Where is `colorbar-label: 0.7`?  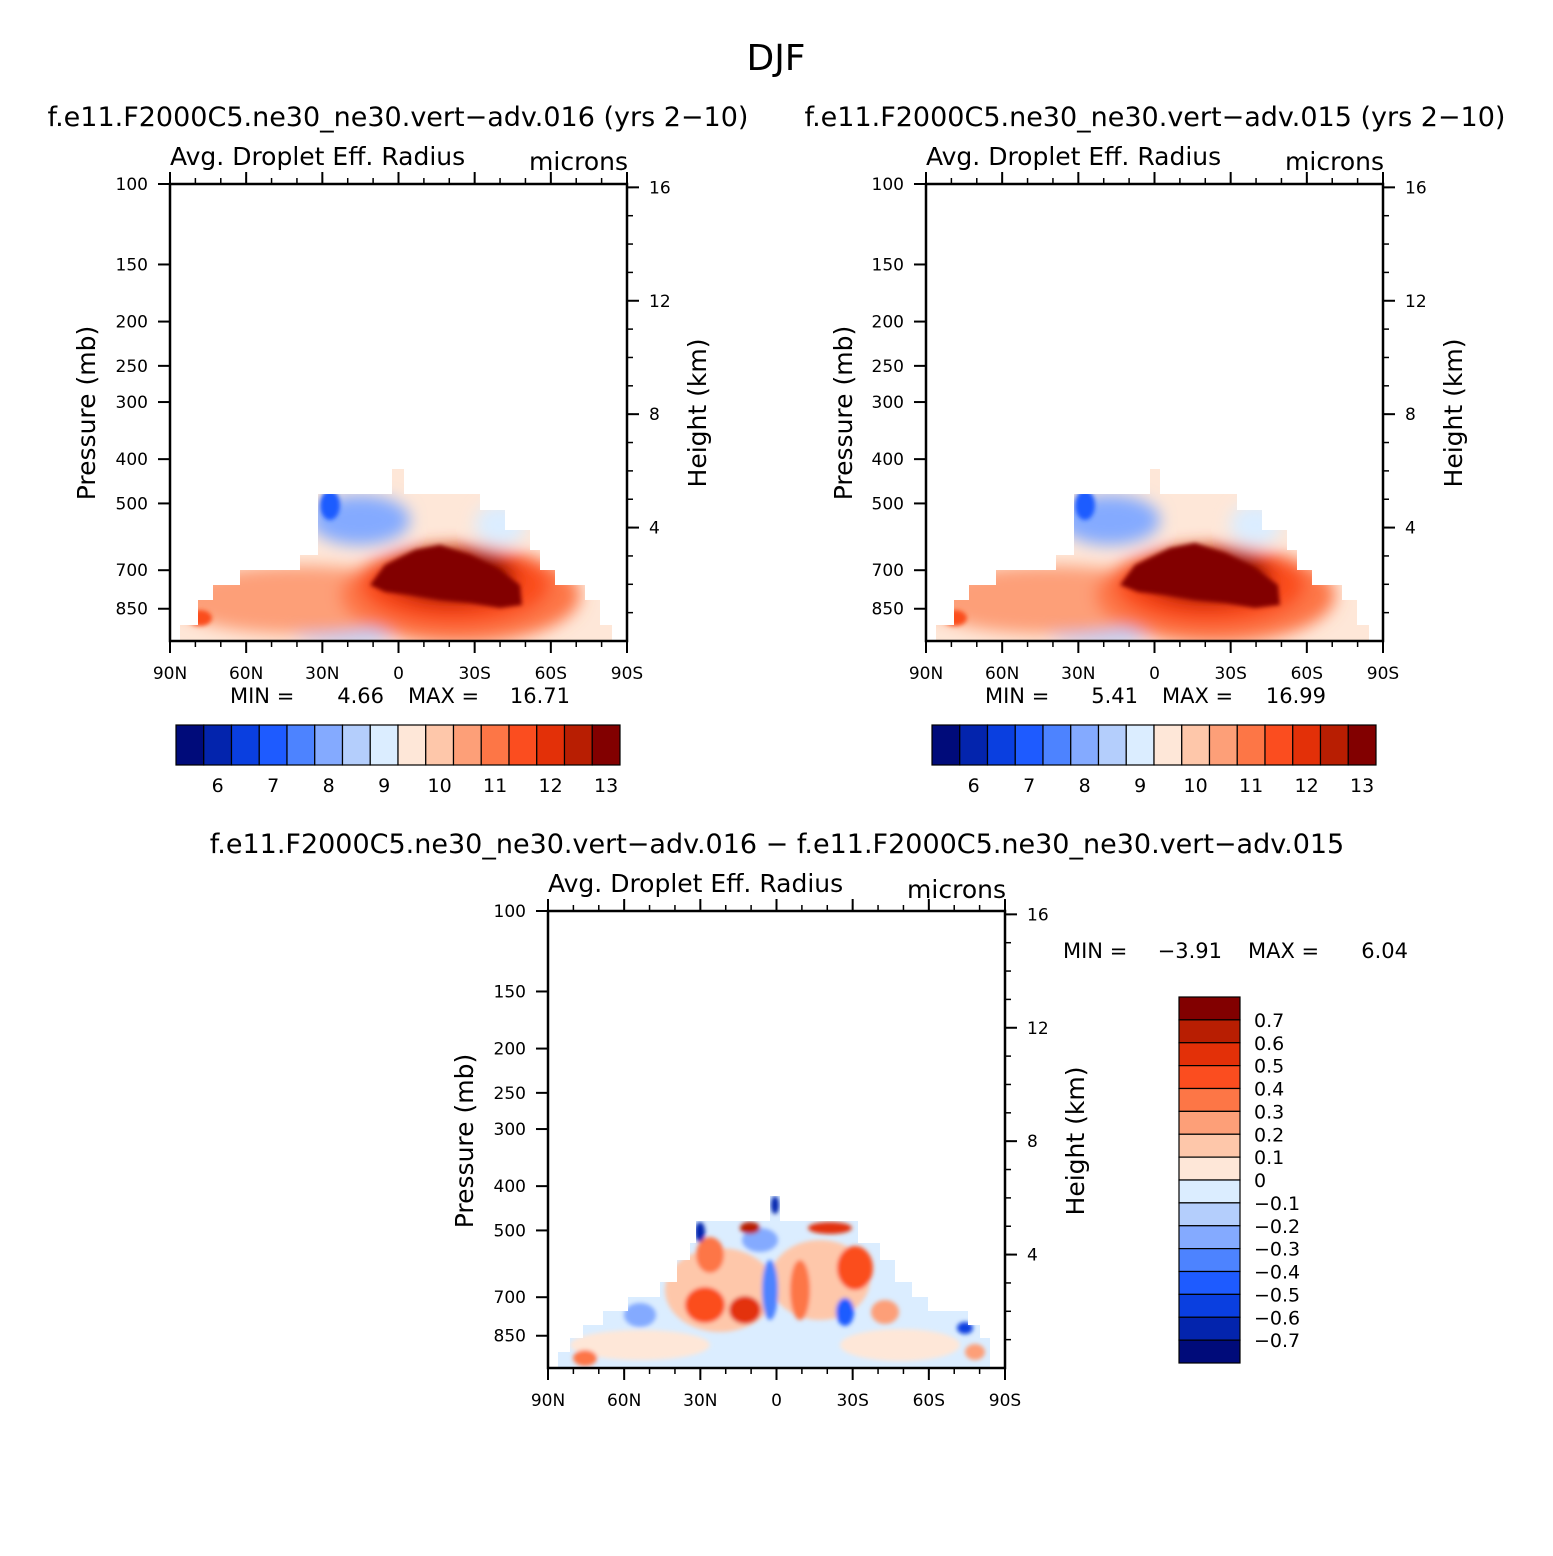 colorbar-label: 0.7 is located at coordinates (1269, 1021).